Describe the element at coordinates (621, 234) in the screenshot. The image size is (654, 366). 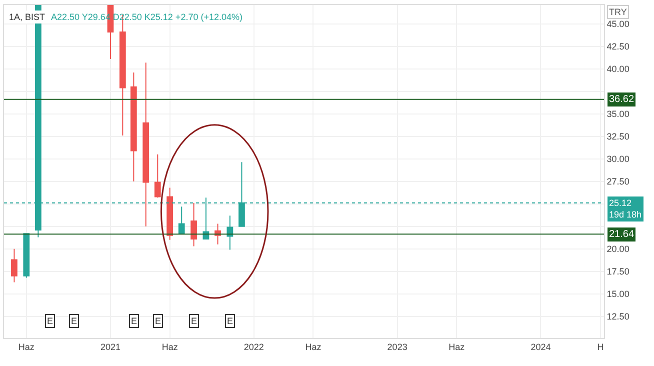
I see `ref-line-label: 21.64` at that location.